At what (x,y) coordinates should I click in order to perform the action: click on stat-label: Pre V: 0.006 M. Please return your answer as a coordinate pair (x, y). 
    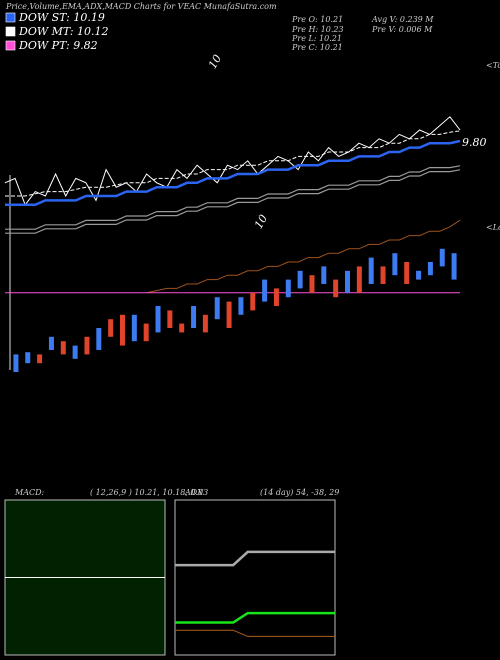
    Looking at the image, I should click on (402, 29).